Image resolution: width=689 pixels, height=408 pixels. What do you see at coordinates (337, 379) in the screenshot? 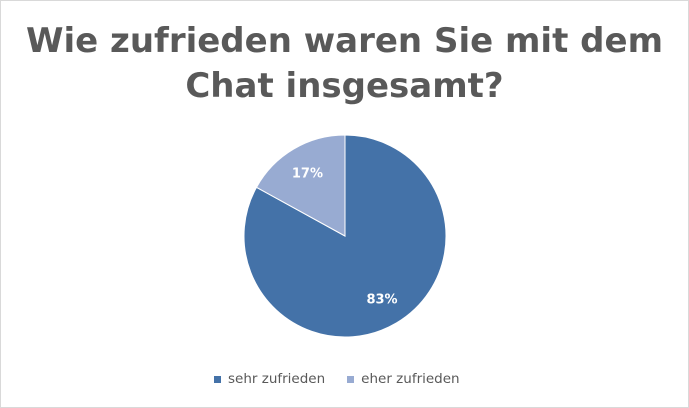
I see `legend: sehr zufrieden eher zufrieden` at bounding box center [337, 379].